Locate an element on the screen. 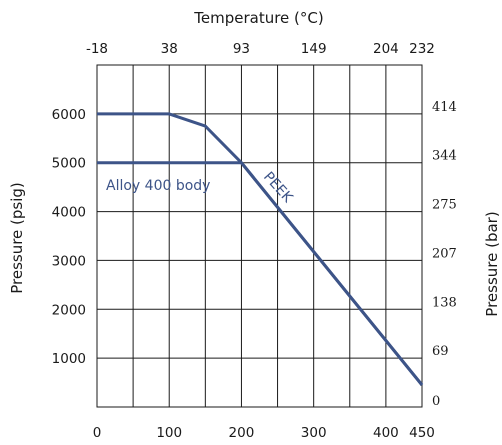 The width and height of the screenshot is (502, 445). top-tick-label: -18 is located at coordinates (97, 49).